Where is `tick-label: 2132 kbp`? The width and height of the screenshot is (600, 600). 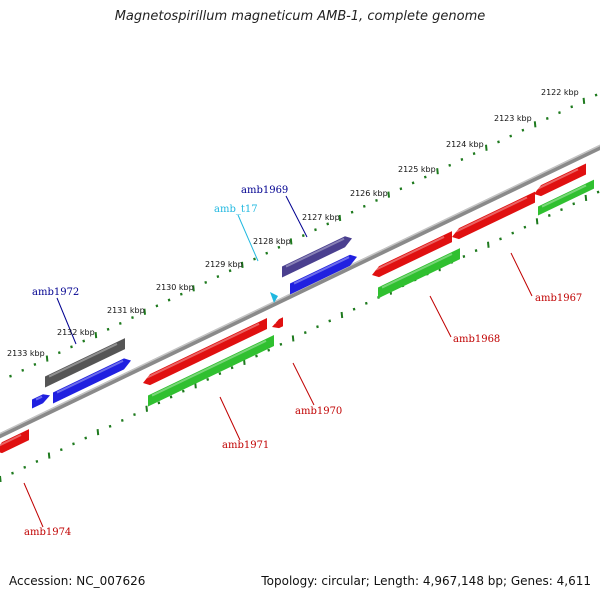 tick-label: 2132 kbp is located at coordinates (76, 332).